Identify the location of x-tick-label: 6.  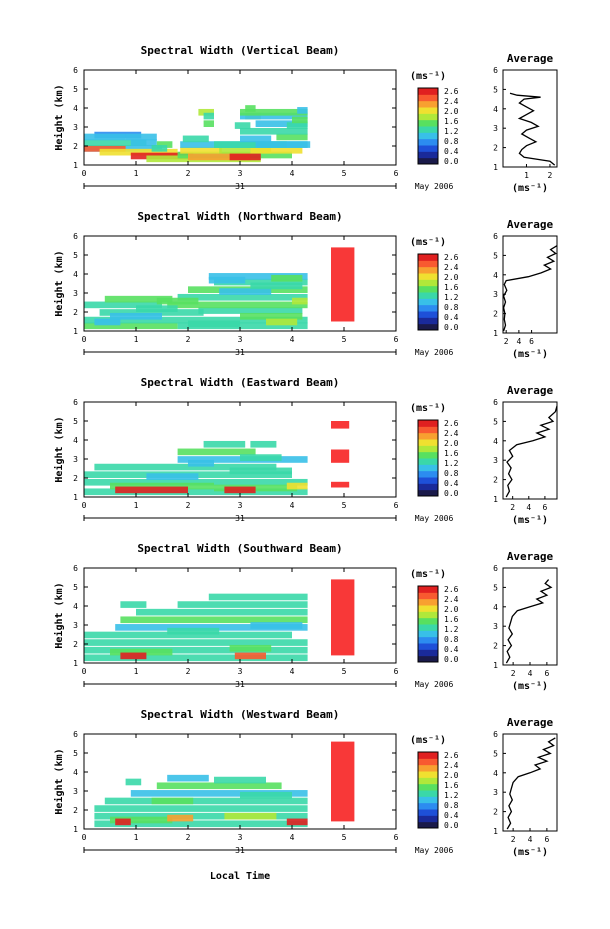
(396, 505).